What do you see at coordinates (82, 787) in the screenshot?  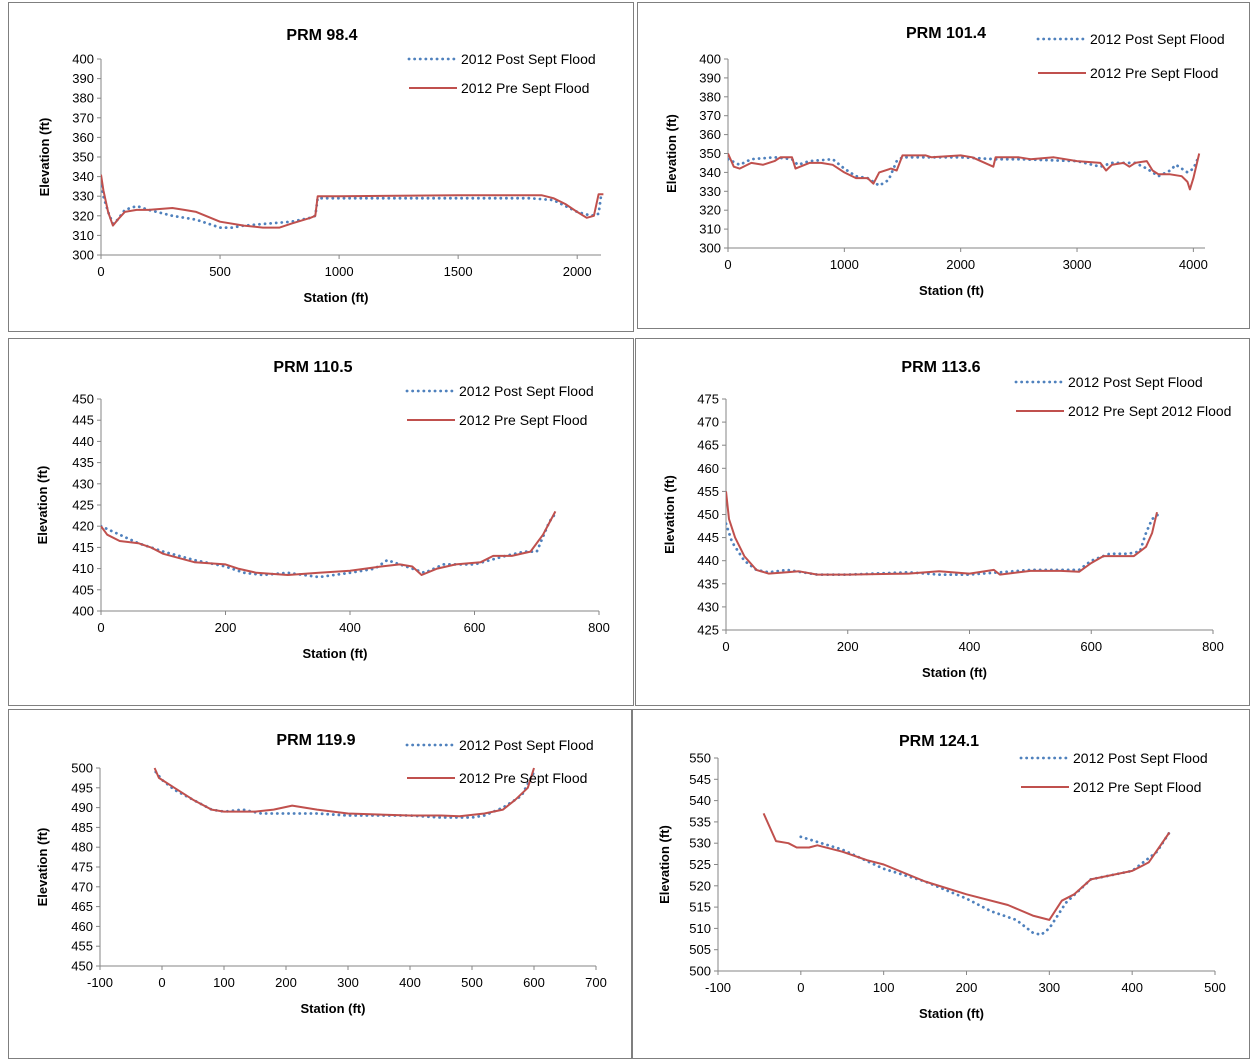 I see `y-tick-label: 495` at bounding box center [82, 787].